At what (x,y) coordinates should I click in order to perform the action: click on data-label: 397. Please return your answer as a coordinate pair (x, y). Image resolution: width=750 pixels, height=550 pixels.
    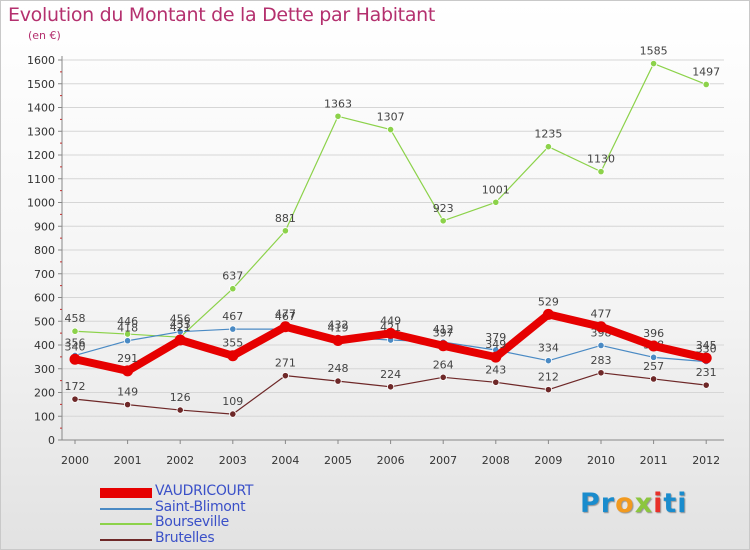
    Looking at the image, I should click on (443, 333).